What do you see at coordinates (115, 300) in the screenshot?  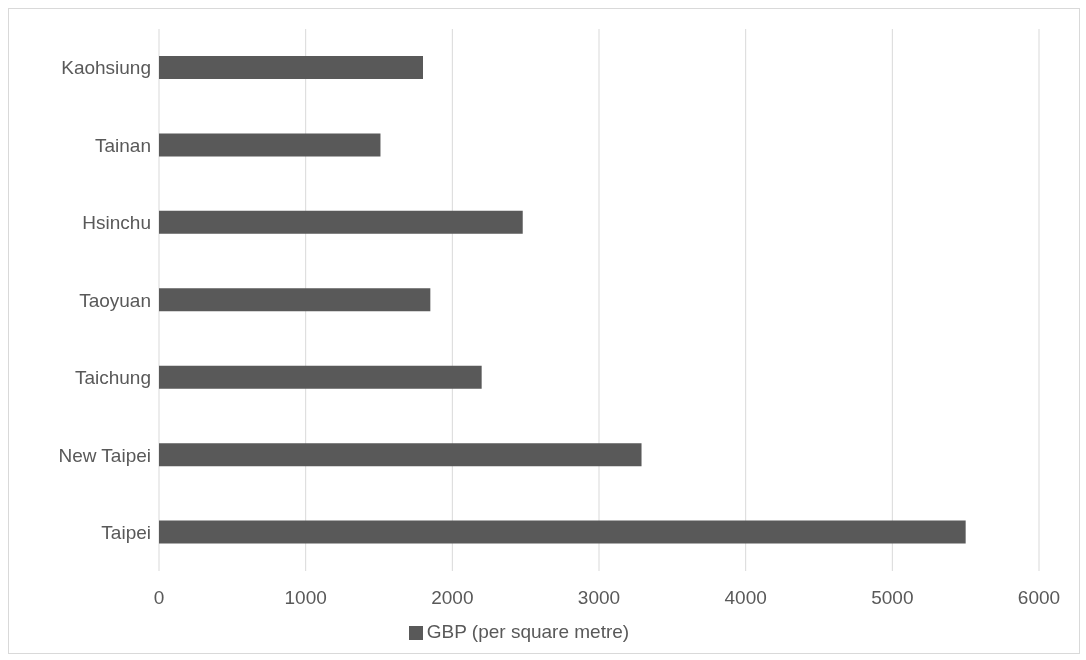 I see `y-tick-label: Taoyuan` at bounding box center [115, 300].